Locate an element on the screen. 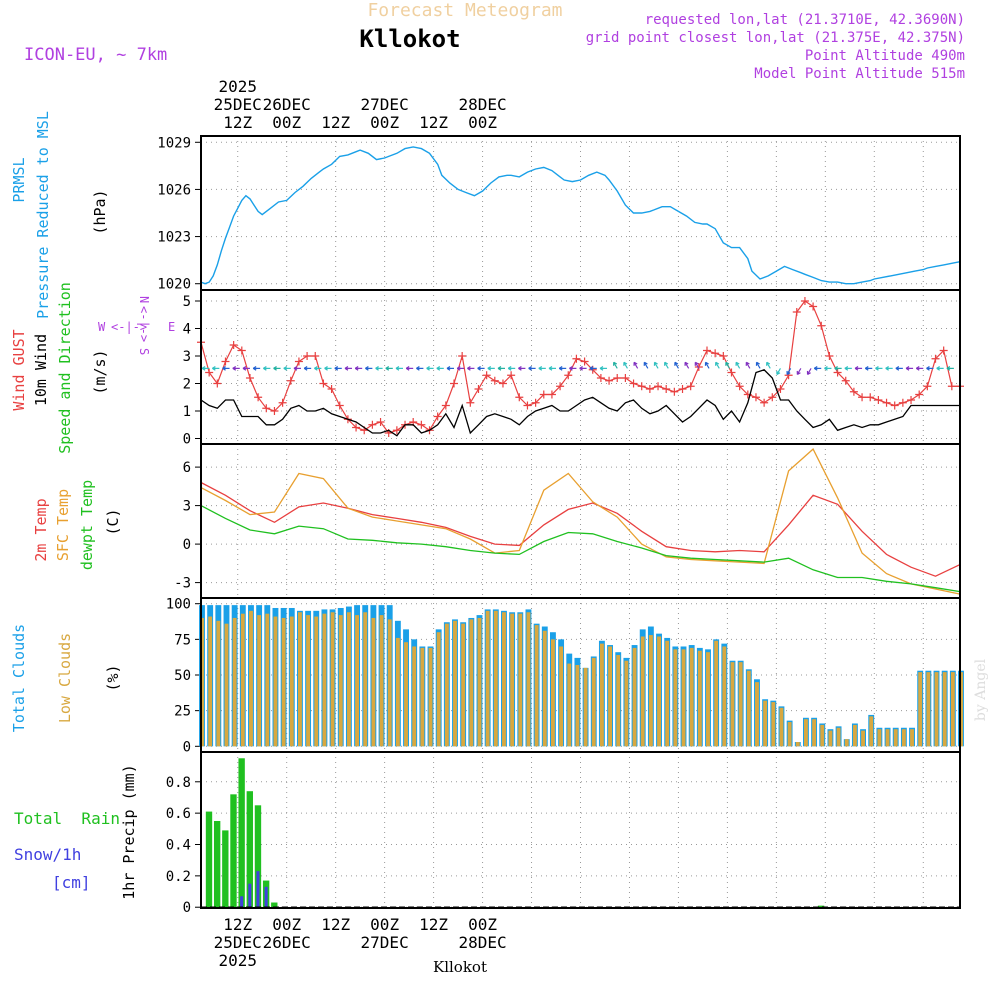 The image size is (1000, 1000). wind-label-gust: Wind GUST is located at coordinates (19, 369).